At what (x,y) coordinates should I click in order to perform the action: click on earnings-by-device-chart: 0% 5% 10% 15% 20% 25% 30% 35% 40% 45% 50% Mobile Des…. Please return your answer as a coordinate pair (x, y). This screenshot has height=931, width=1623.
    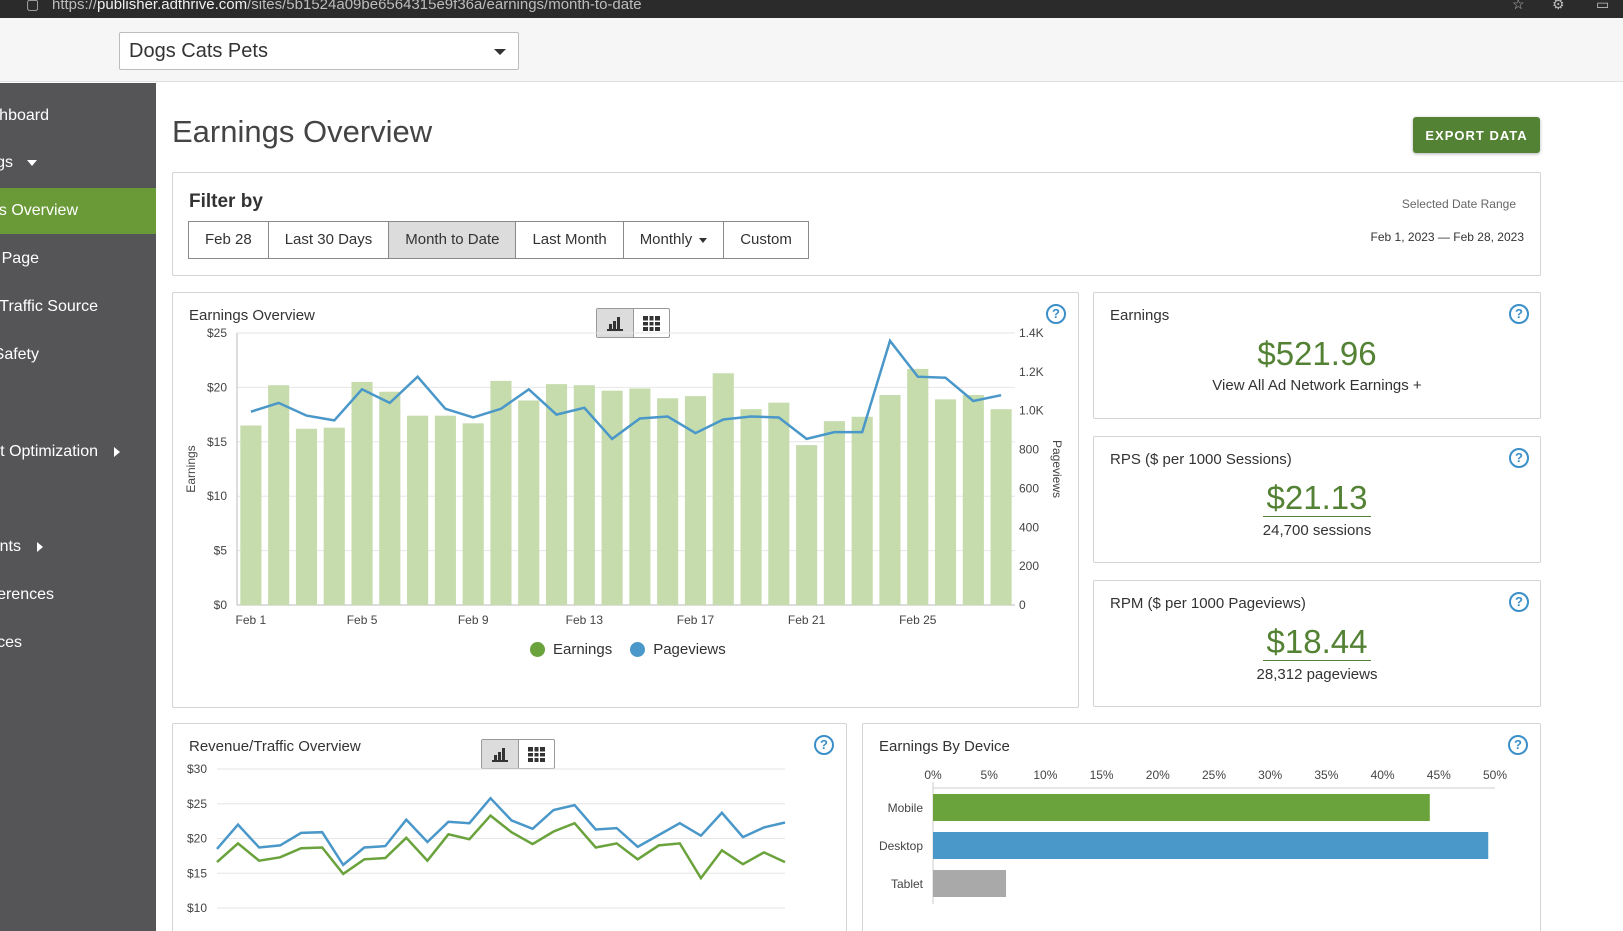
    Looking at the image, I should click on (1193, 836).